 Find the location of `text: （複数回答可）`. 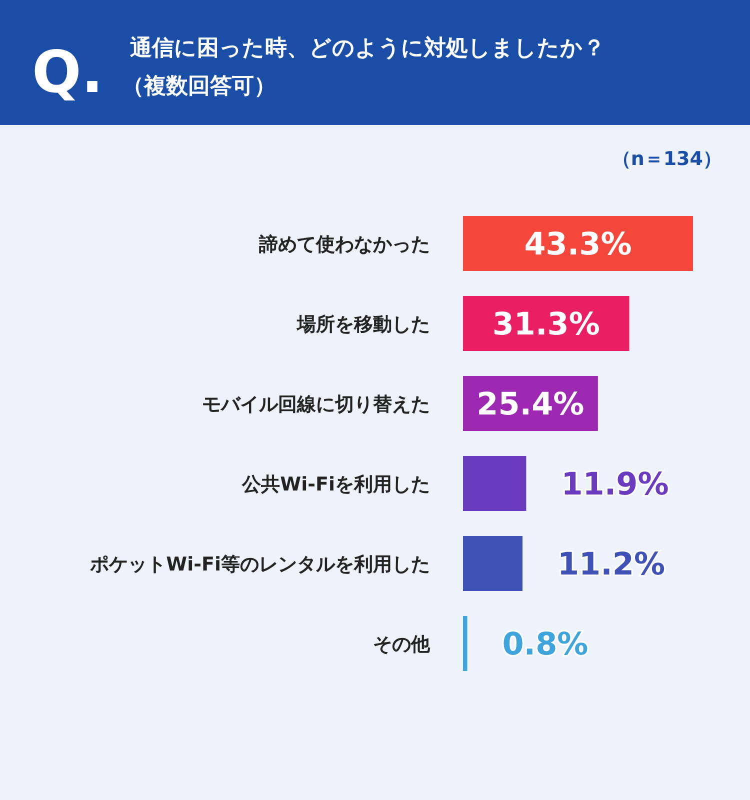

text: （複数回答可） is located at coordinates (199, 86).